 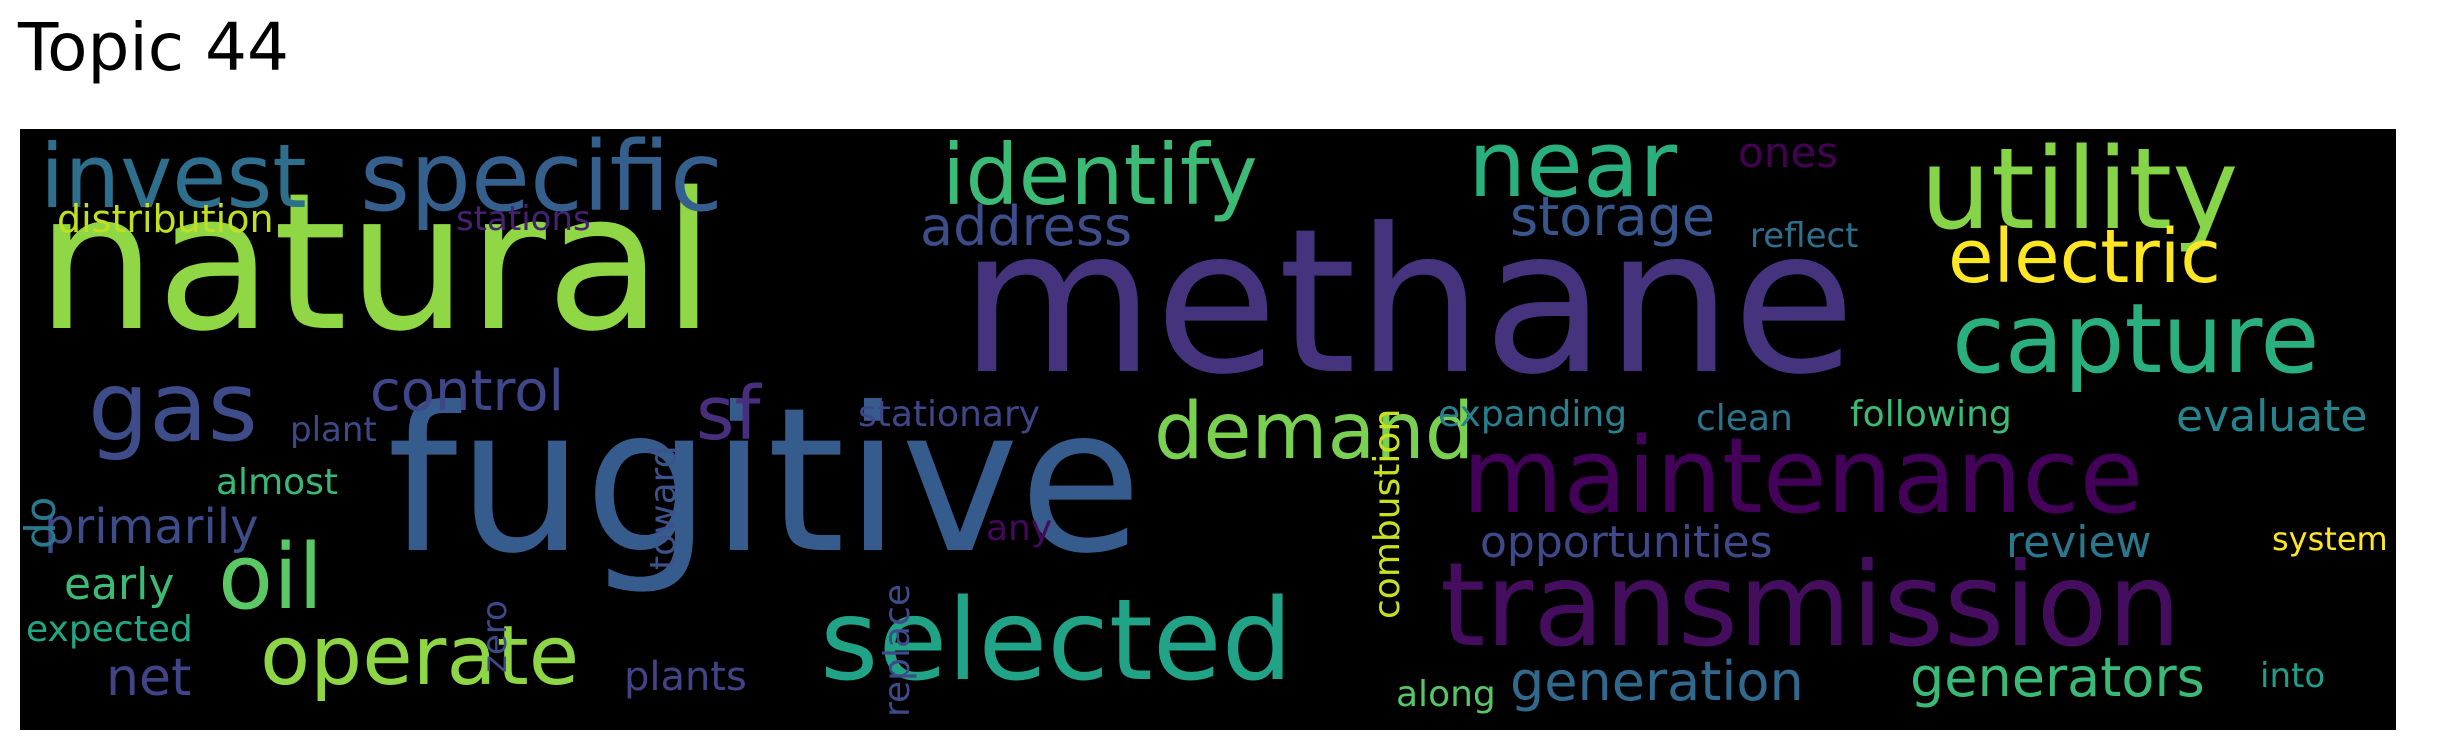 What do you see at coordinates (1788, 153) in the screenshot?
I see `word-ones: ones` at bounding box center [1788, 153].